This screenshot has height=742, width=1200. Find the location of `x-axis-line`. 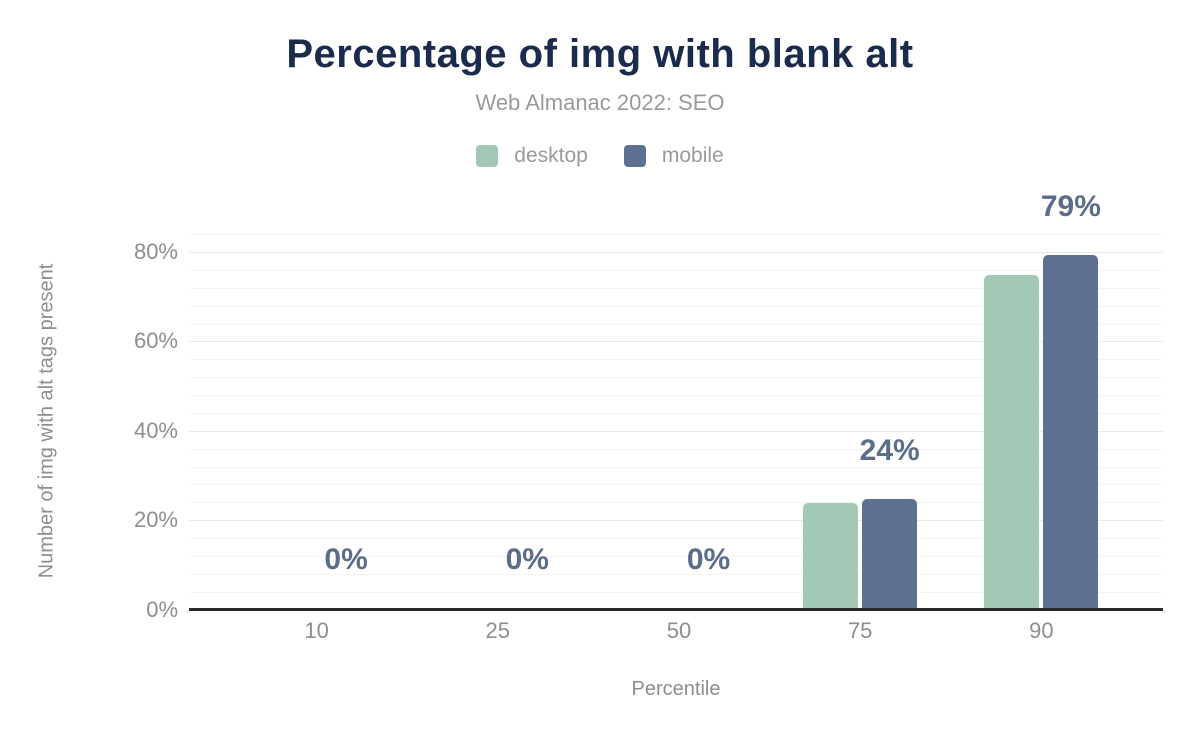

x-axis-line is located at coordinates (676, 609).